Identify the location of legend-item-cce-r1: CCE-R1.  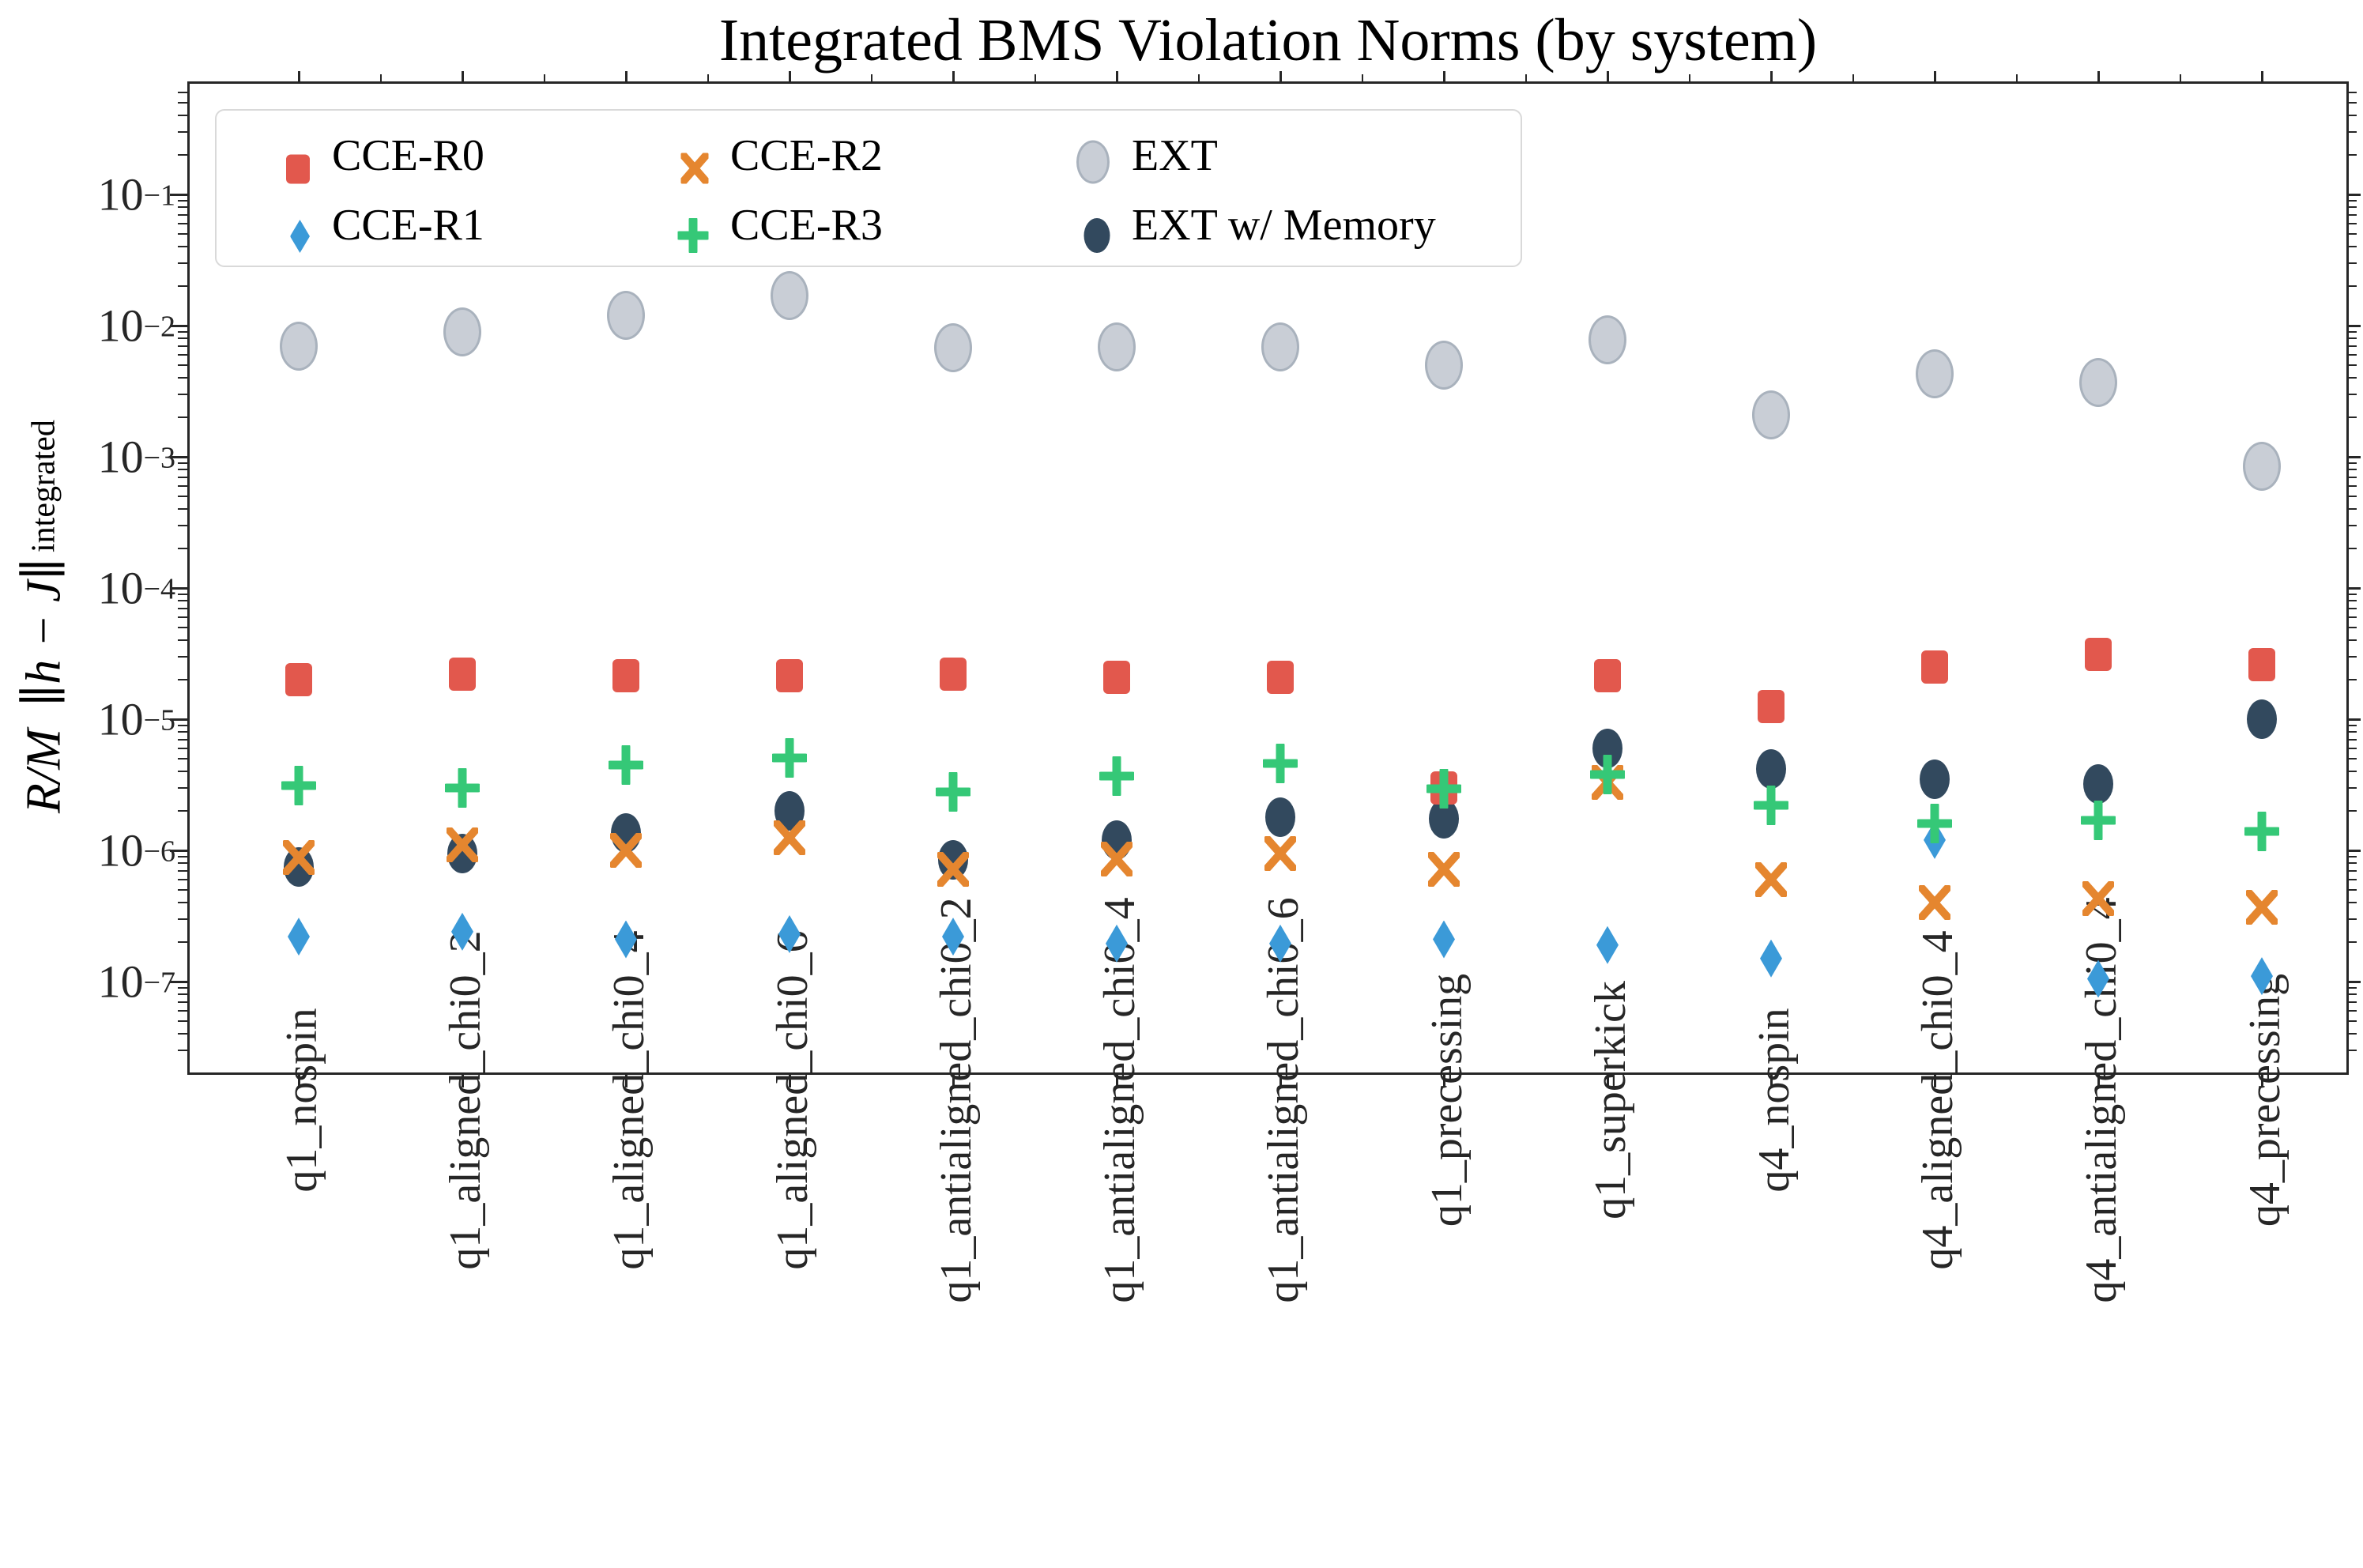
(369, 226).